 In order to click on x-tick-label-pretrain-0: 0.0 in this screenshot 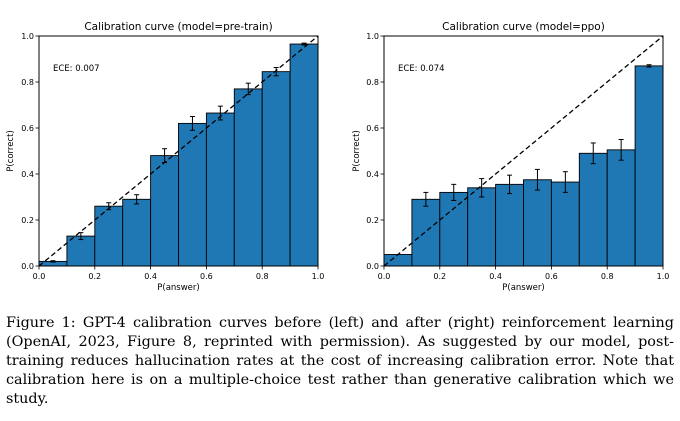, I will do `click(39, 276)`.